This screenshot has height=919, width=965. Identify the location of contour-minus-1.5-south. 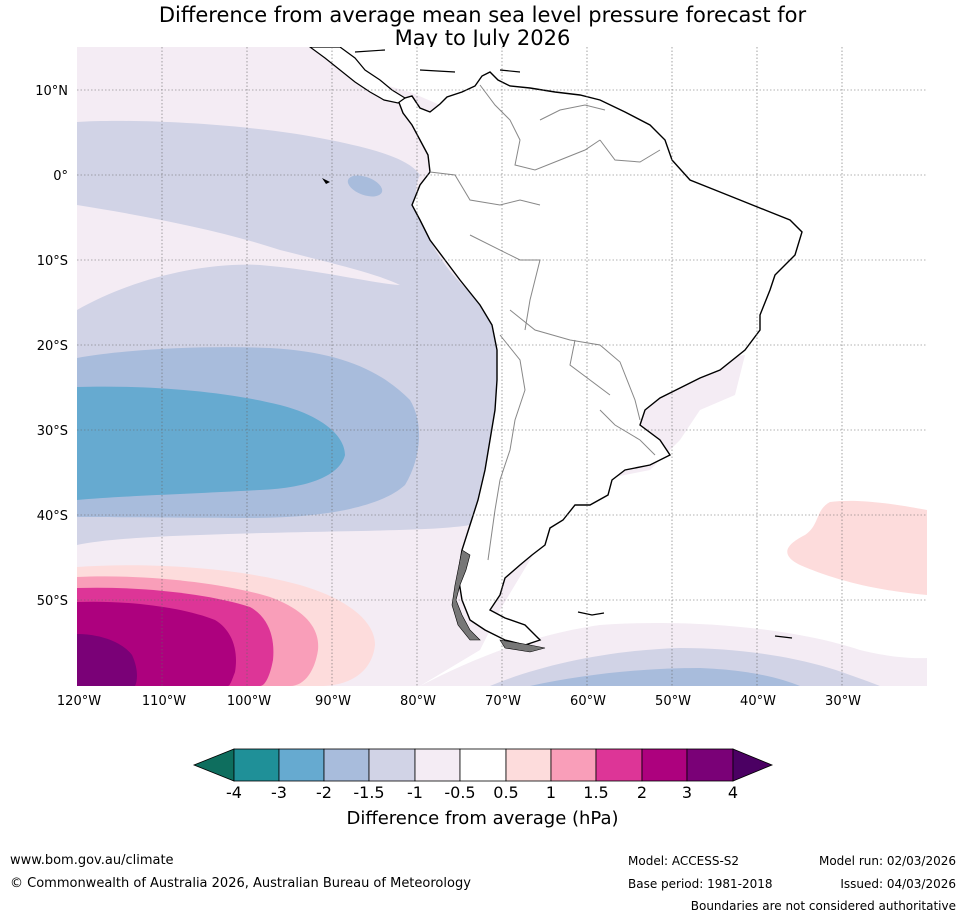
(665, 677).